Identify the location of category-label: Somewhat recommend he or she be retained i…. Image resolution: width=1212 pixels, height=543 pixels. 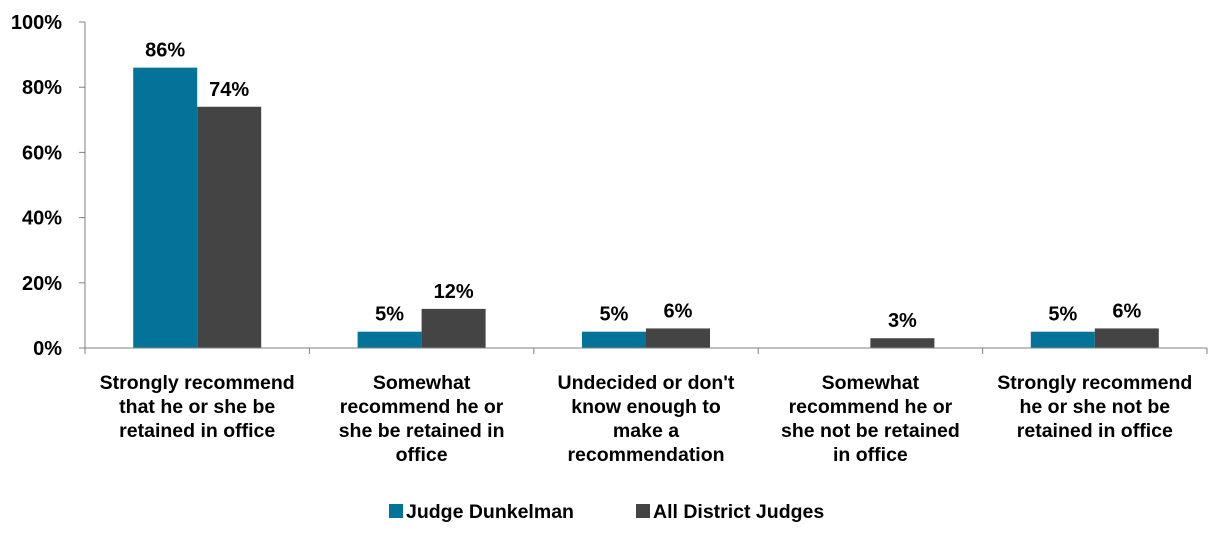
(422, 419).